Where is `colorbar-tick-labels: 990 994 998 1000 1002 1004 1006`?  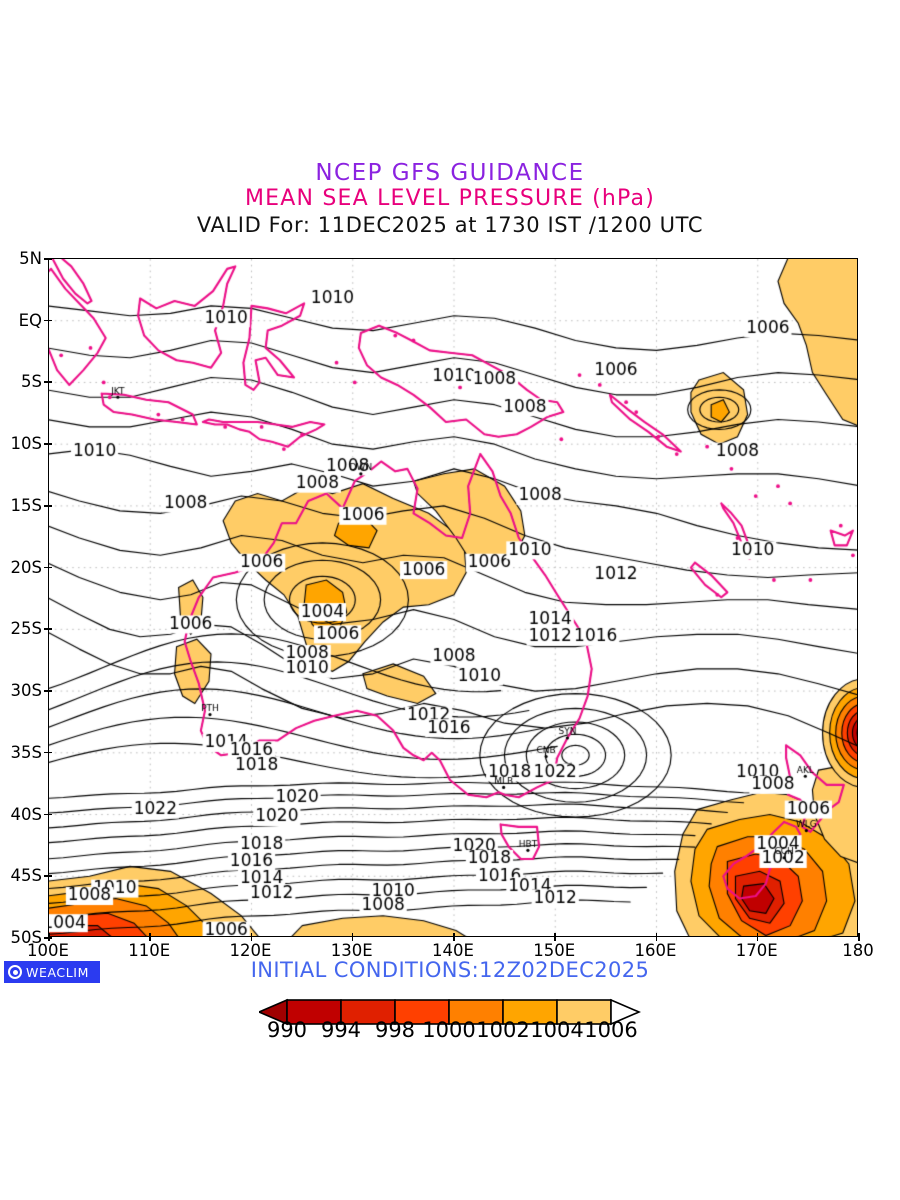
colorbar-tick-labels: 990 994 998 1000 1002 1004 1006 is located at coordinates (450, 1032).